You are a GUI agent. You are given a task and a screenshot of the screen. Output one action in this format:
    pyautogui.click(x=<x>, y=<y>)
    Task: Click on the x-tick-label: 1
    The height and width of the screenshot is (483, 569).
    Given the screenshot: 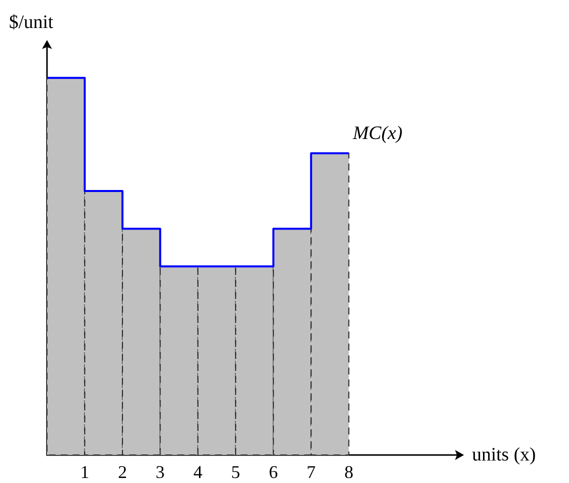 What is the action you would take?
    pyautogui.click(x=85, y=472)
    